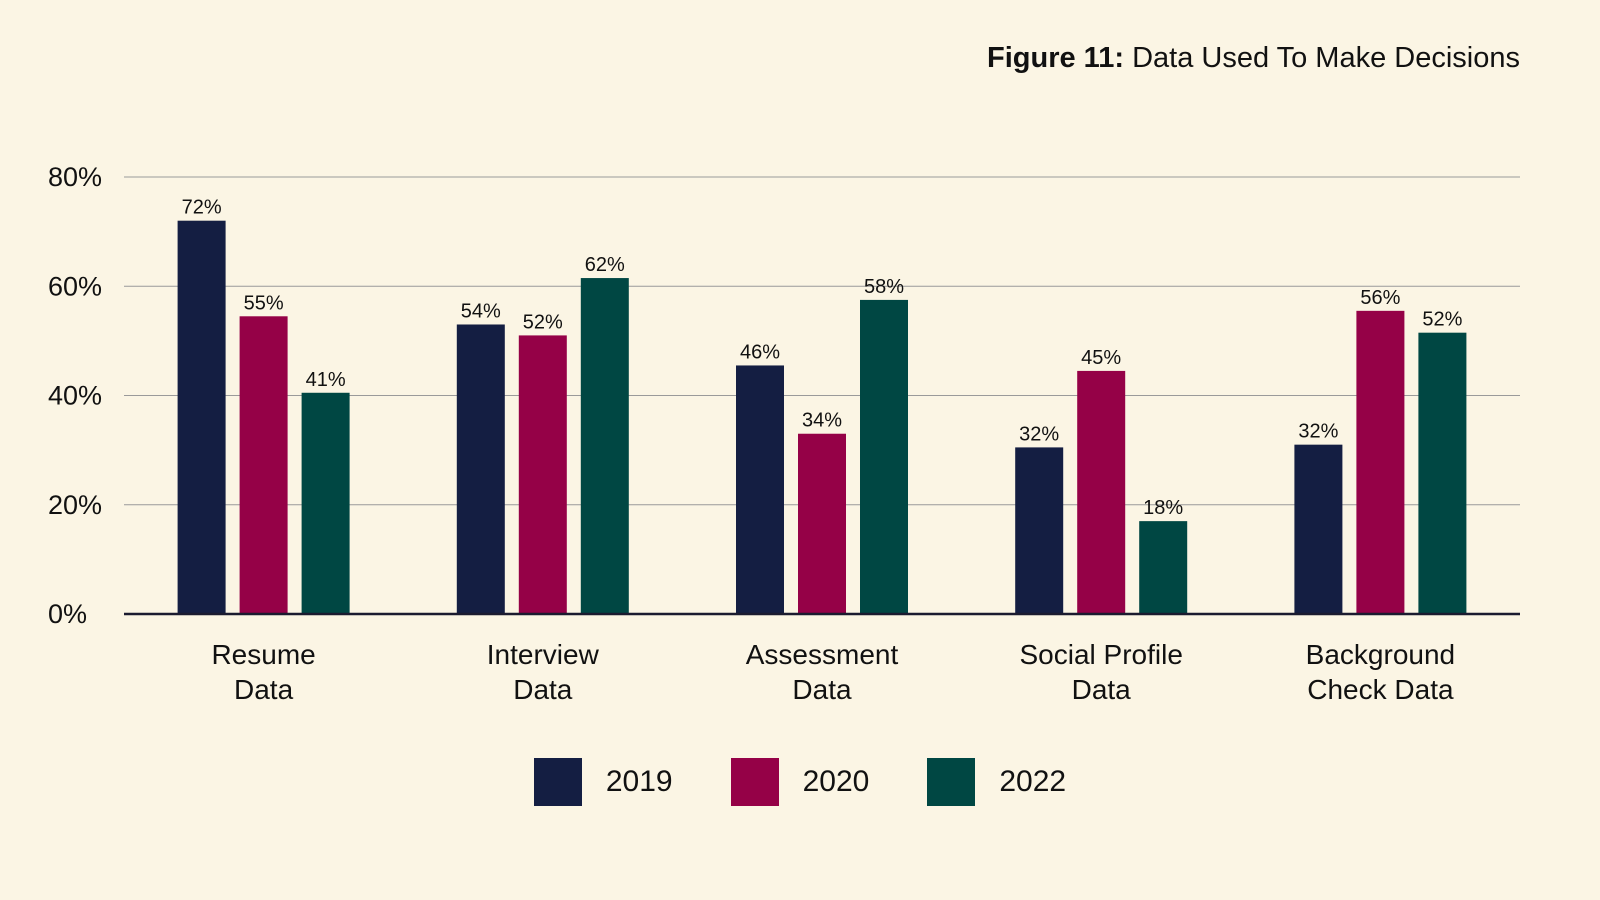  I want to click on y-tick-label-60: 60%, so click(75, 286).